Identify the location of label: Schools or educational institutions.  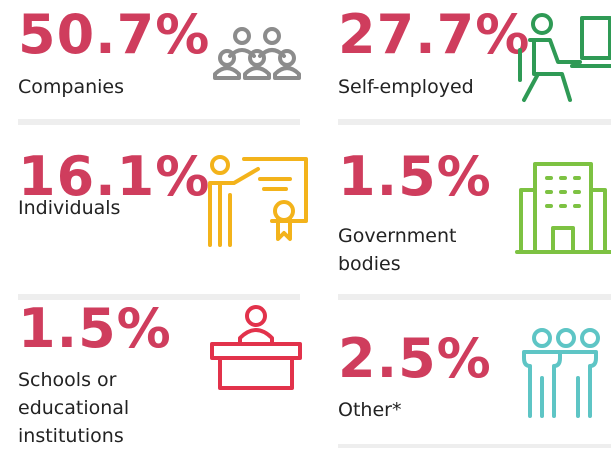
(74, 408).